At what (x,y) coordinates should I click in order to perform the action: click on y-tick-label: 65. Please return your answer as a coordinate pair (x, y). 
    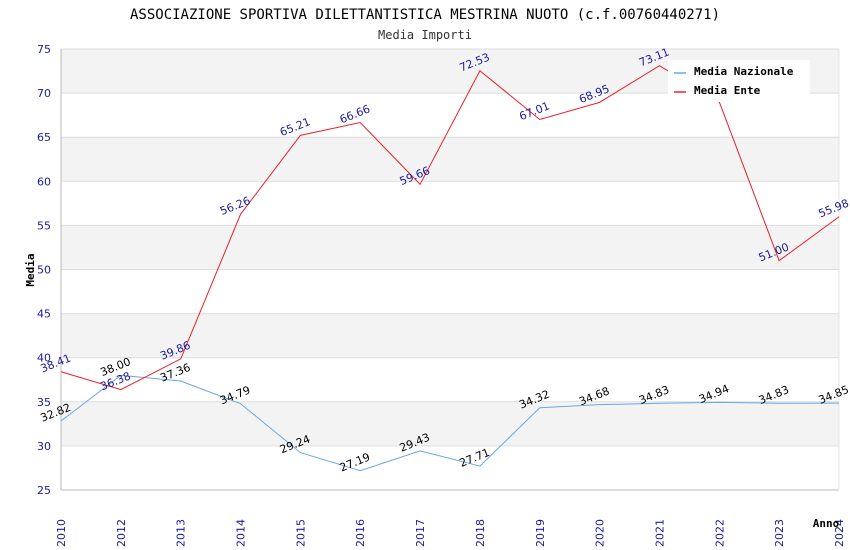
    Looking at the image, I should click on (44, 137).